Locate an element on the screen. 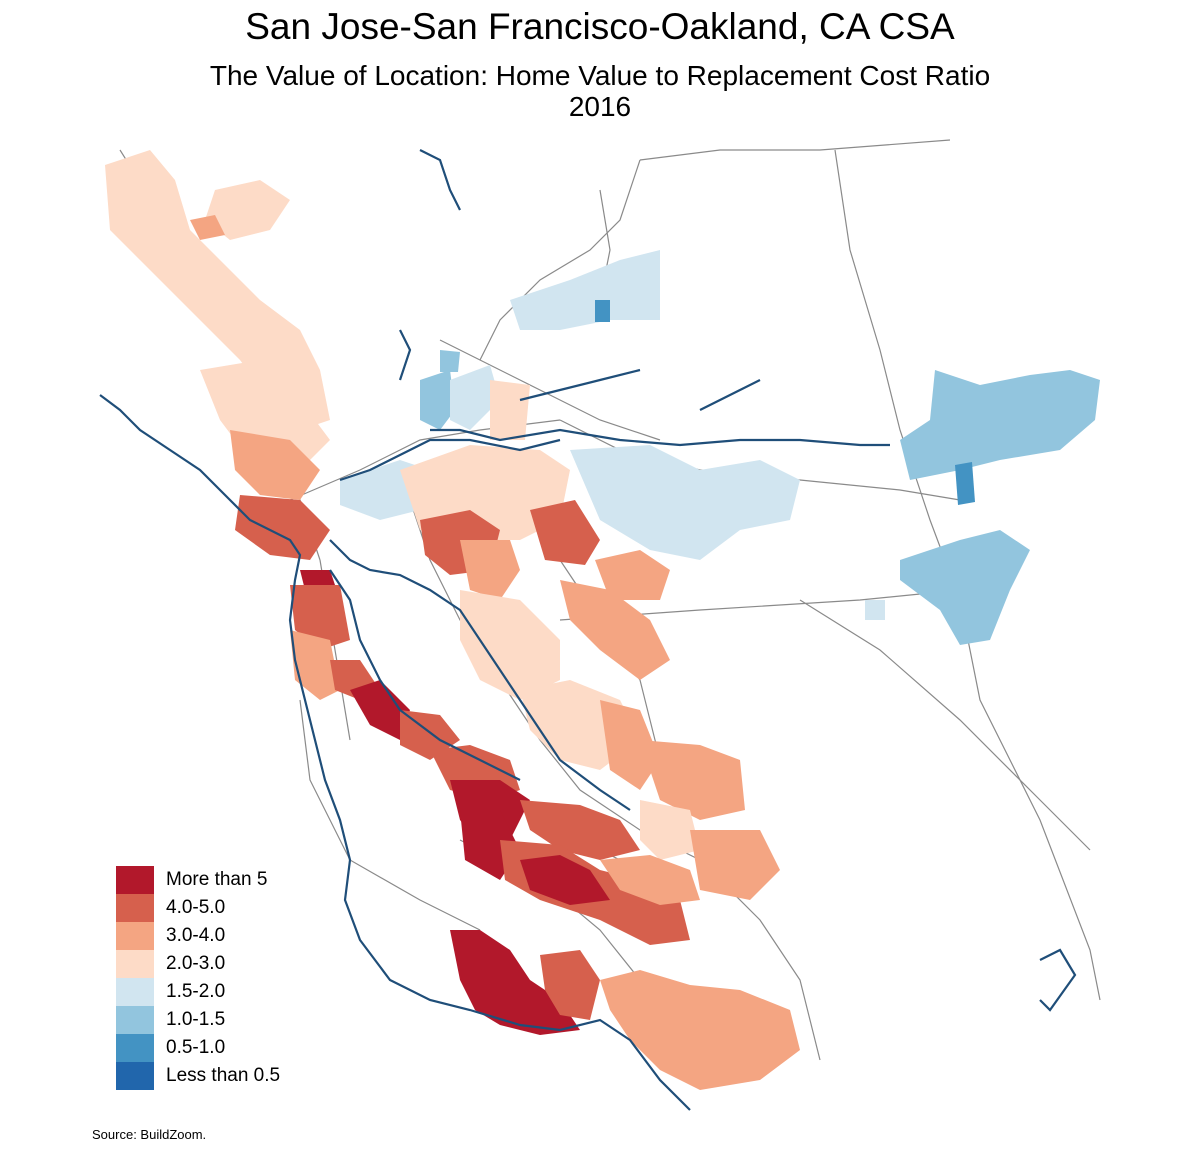  legend-label: 0.5-1.0 is located at coordinates (196, 1047).